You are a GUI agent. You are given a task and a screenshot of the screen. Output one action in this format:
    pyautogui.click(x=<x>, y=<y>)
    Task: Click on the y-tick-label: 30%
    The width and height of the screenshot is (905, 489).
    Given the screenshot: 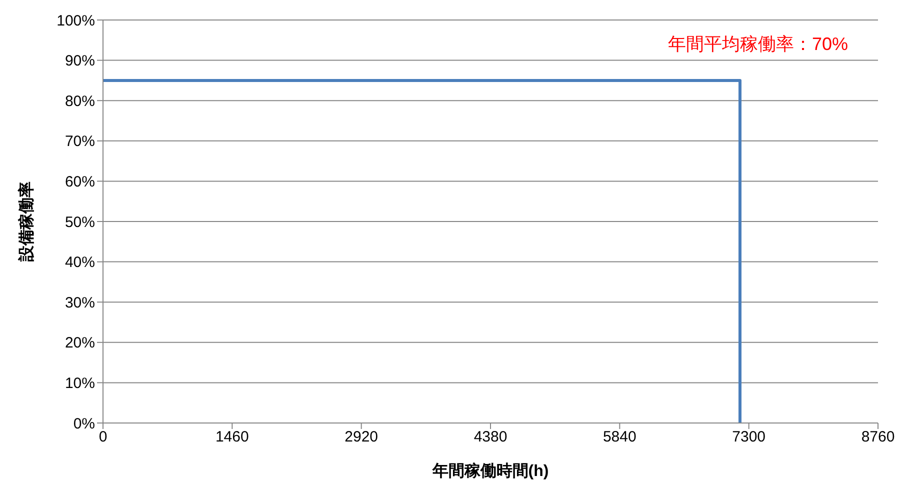 What is the action you would take?
    pyautogui.click(x=79, y=303)
    